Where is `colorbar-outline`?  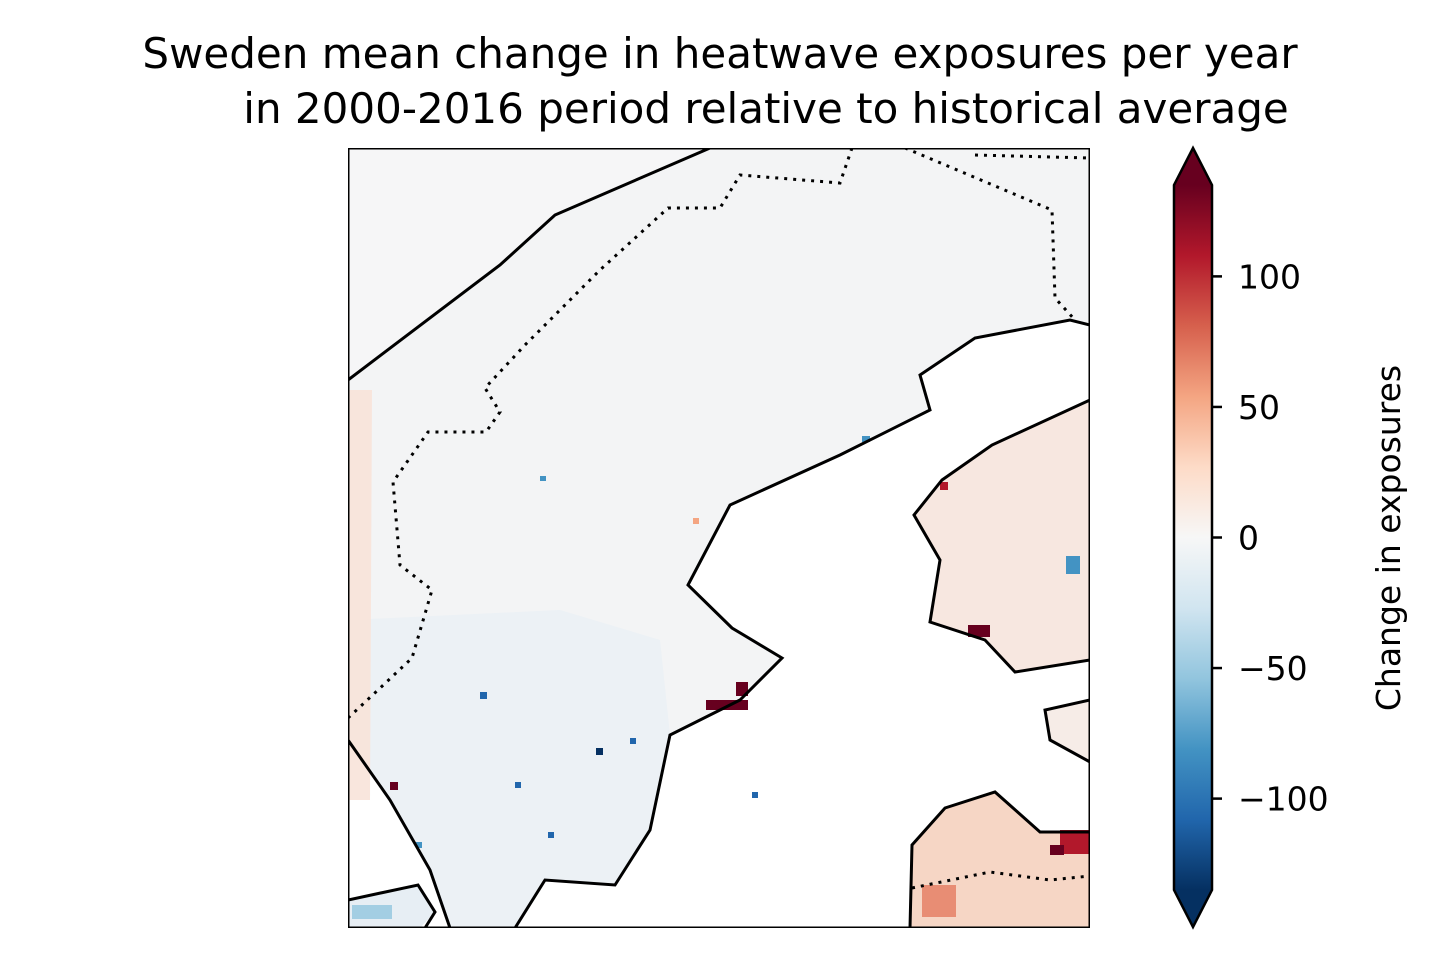 colorbar-outline is located at coordinates (1193, 537).